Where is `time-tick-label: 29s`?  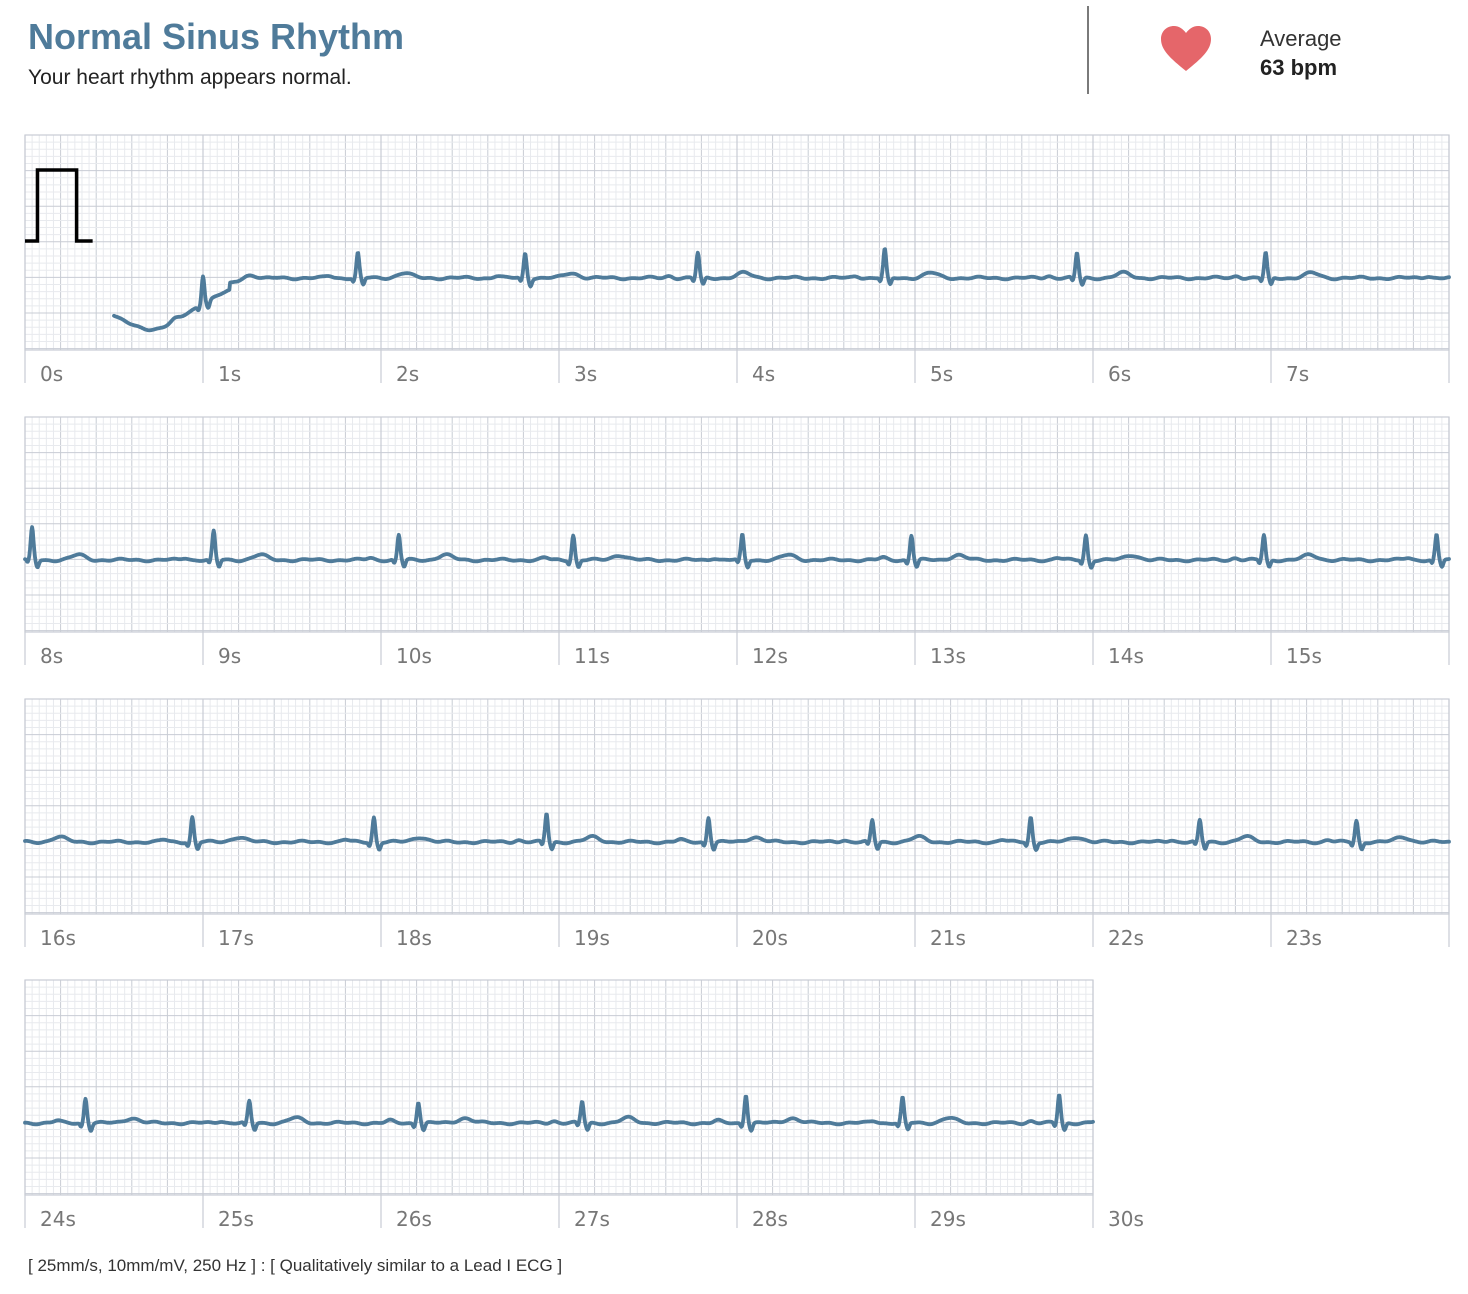 time-tick-label: 29s is located at coordinates (948, 1219).